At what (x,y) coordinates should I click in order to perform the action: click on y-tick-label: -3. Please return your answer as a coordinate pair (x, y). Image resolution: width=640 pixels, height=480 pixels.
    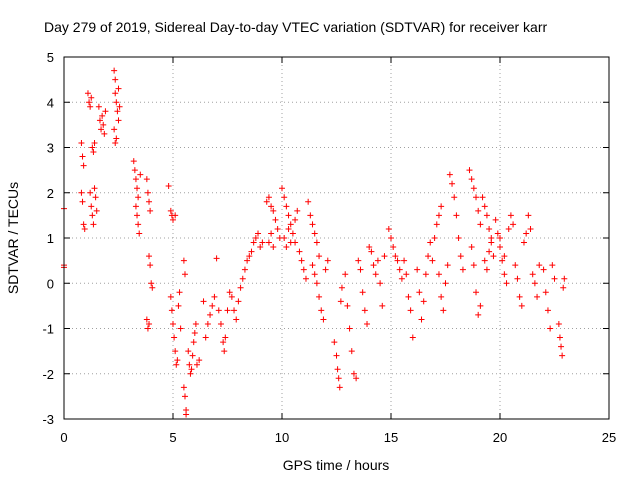
    Looking at the image, I should click on (48, 419).